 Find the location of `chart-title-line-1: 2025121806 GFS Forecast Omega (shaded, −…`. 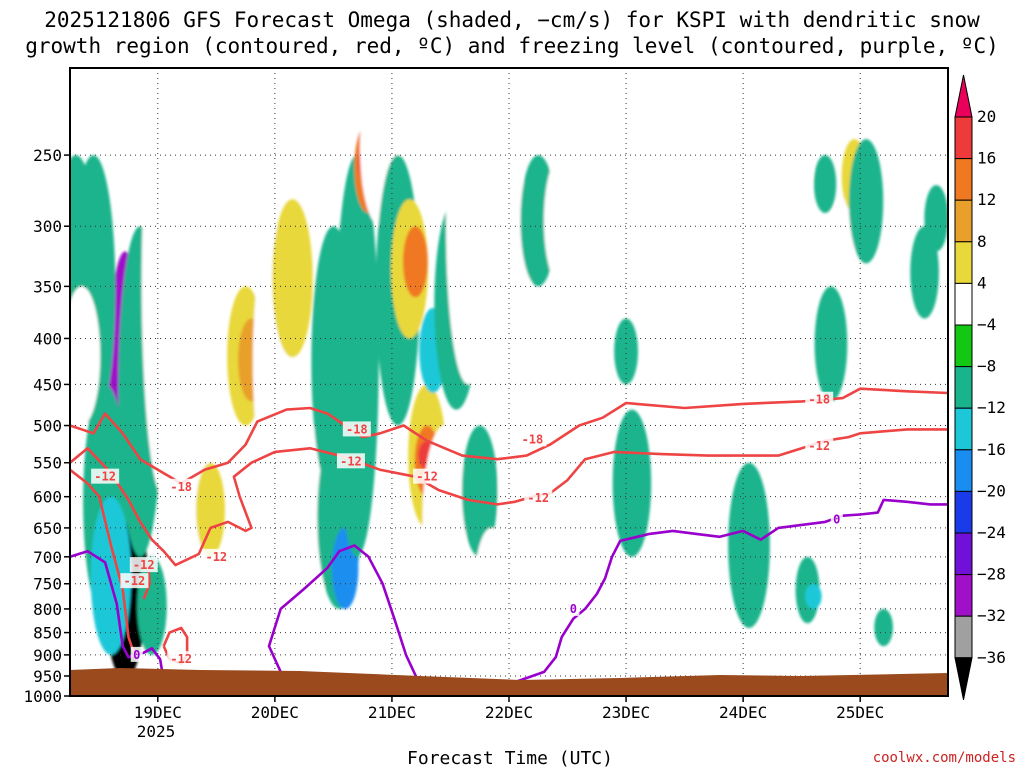

chart-title-line-1: 2025121806 GFS Forecast Omega (shaded, −… is located at coordinates (512, 20).